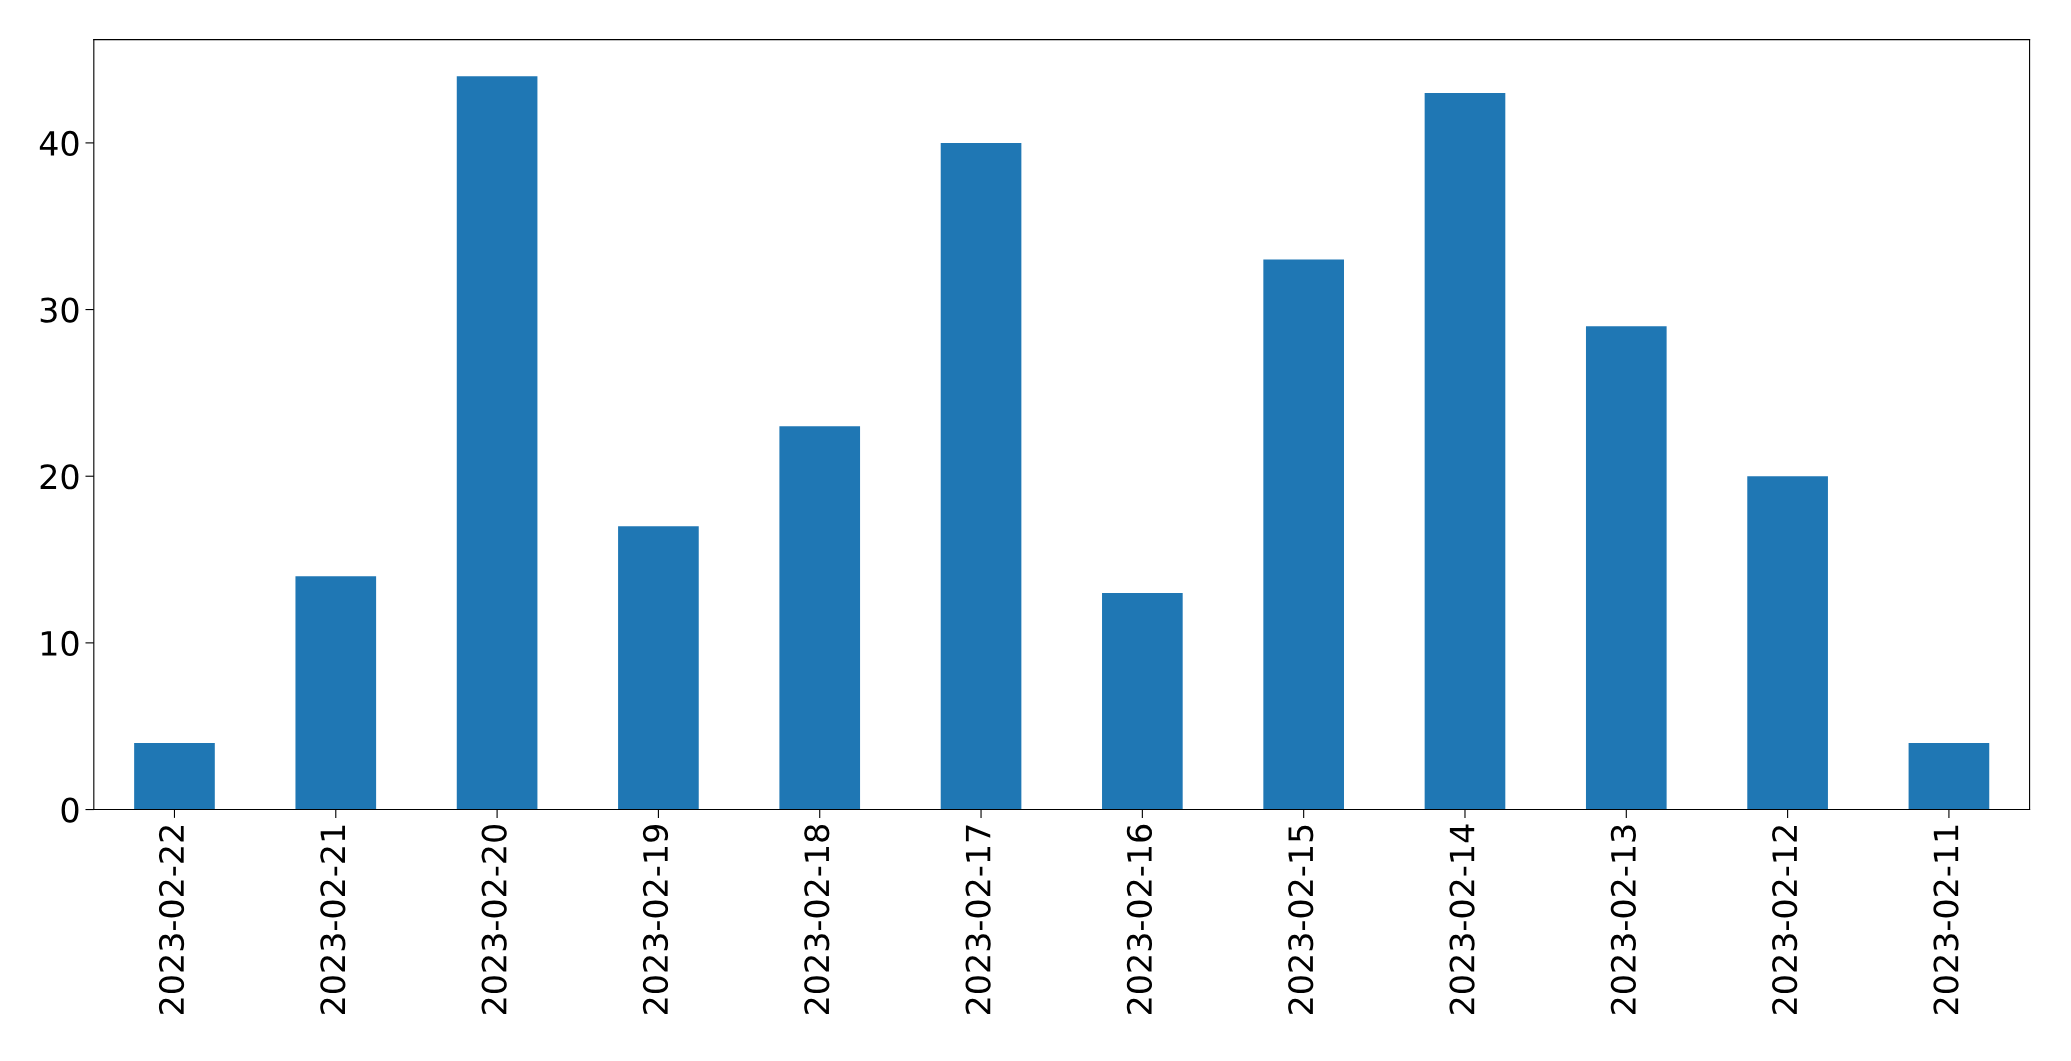 The width and height of the screenshot is (2071, 1061). What do you see at coordinates (494, 919) in the screenshot?
I see `x-tick-label: 2023-02-20` at bounding box center [494, 919].